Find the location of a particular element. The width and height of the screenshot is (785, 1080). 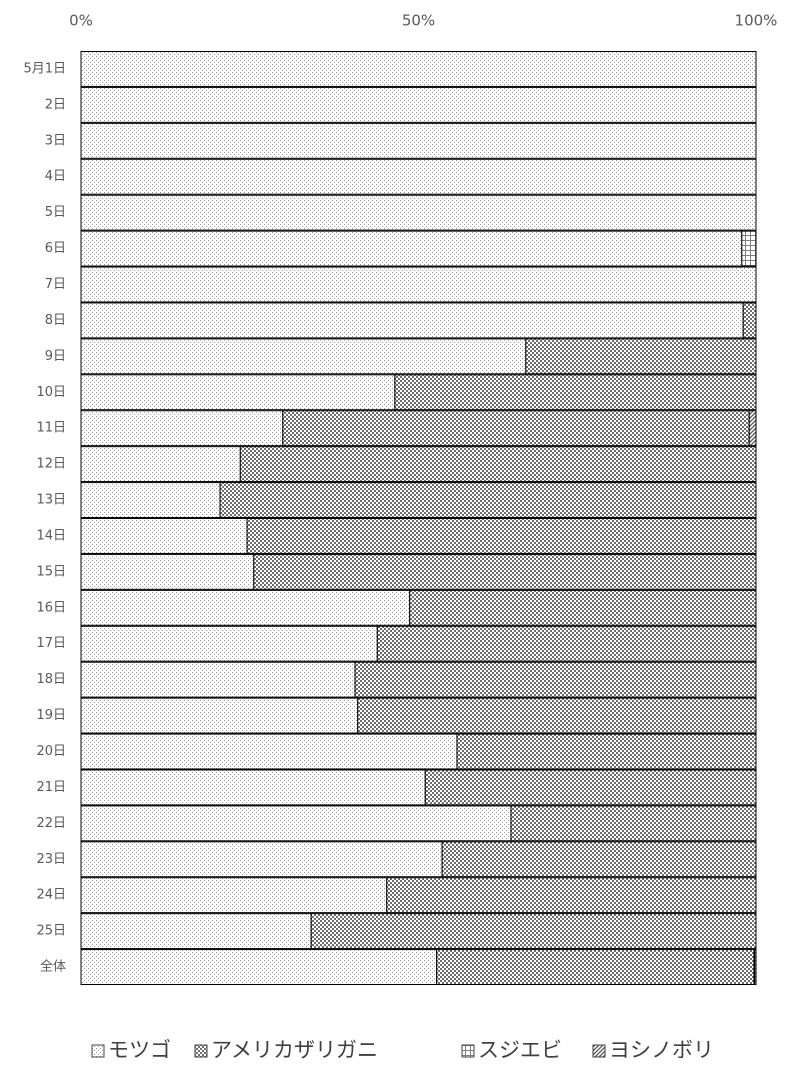

y-tick-label: 24日 is located at coordinates (51, 895).